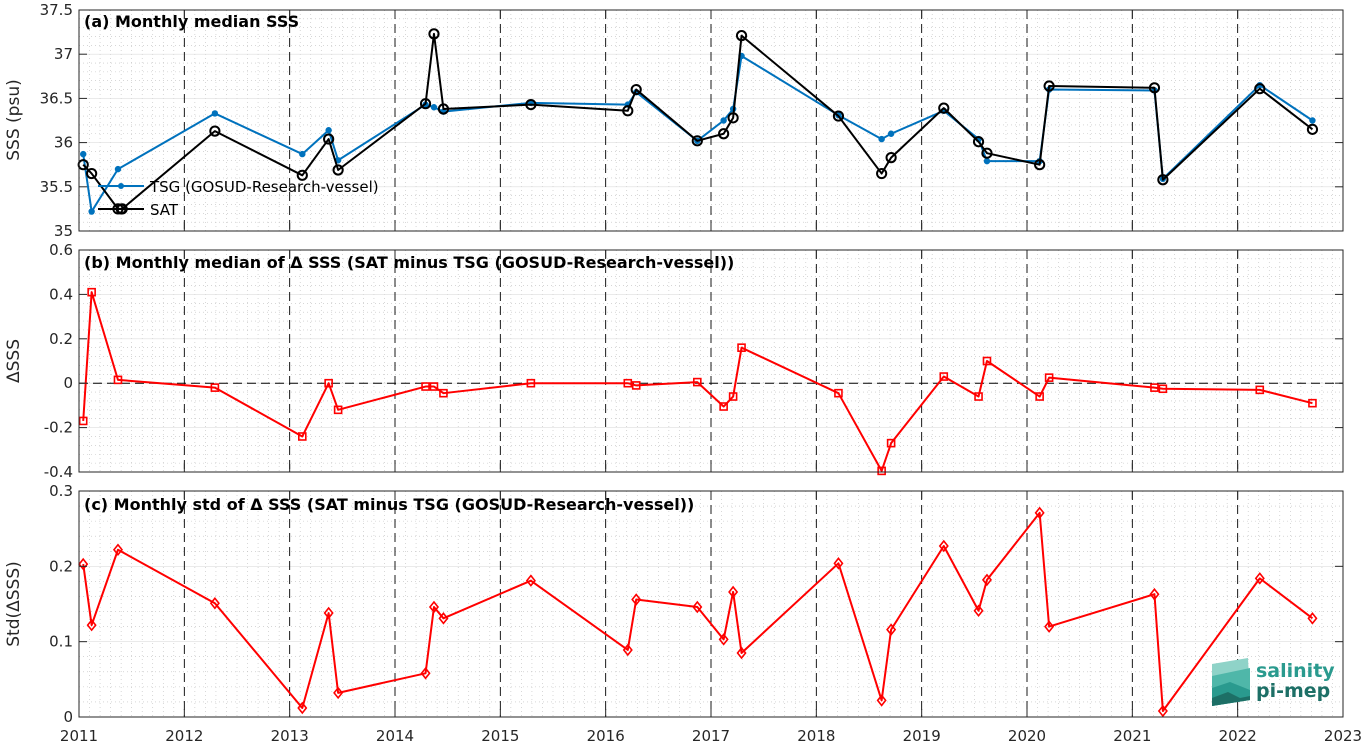  What do you see at coordinates (56, 10) in the screenshot?
I see `y-tick-label-a: 37.5` at bounding box center [56, 10].